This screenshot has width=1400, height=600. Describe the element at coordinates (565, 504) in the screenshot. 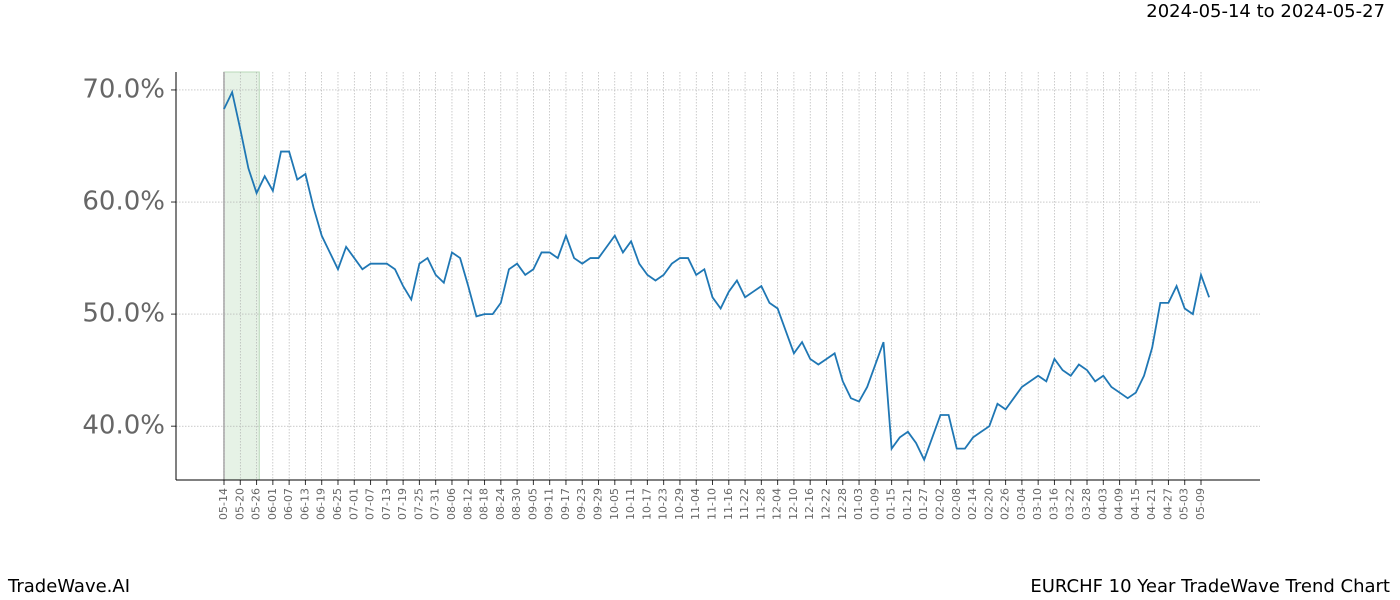

I see `x-tick-label: 09-17` at that location.